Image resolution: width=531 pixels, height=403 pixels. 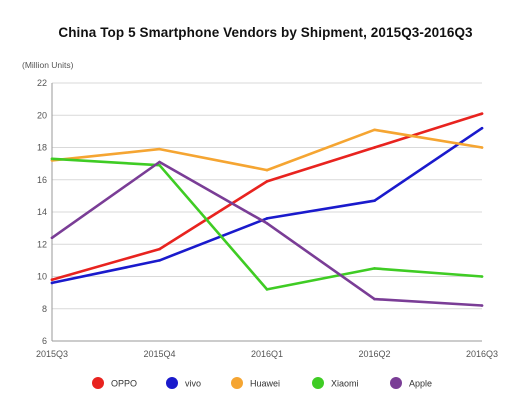 I want to click on y-tick-label: 14, so click(x=42, y=212).